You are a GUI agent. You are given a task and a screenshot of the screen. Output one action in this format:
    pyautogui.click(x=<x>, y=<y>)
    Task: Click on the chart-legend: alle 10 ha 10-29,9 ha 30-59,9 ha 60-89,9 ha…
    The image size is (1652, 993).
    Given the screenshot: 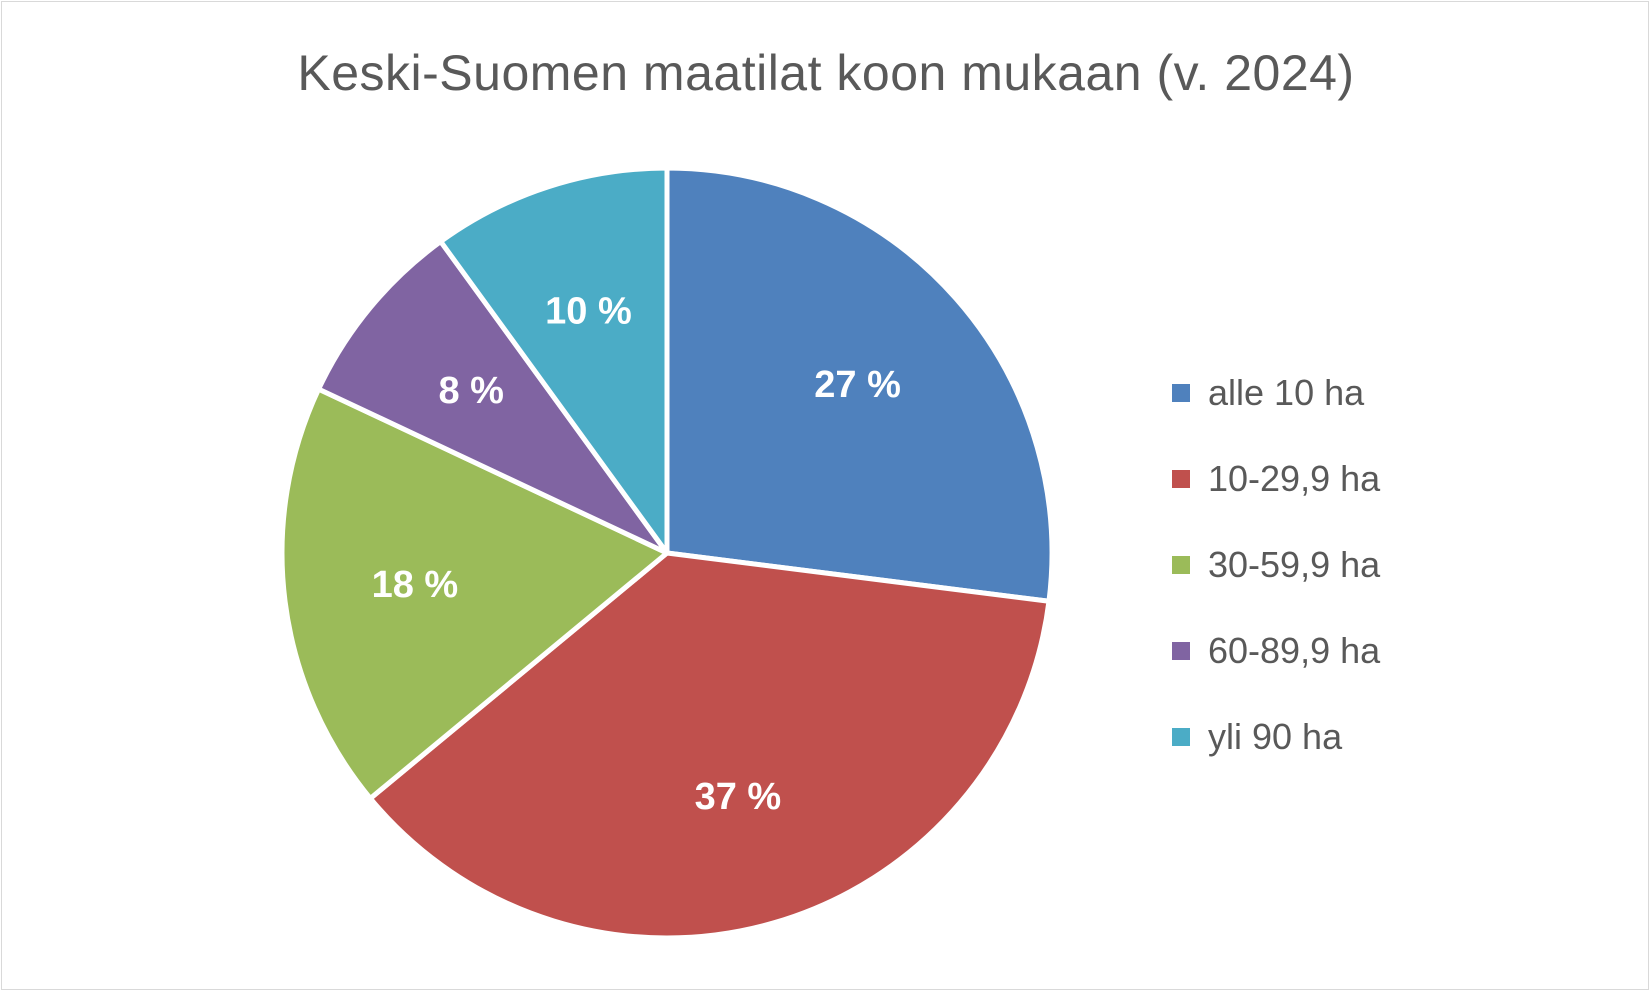 What is the action you would take?
    pyautogui.click(x=1276, y=565)
    